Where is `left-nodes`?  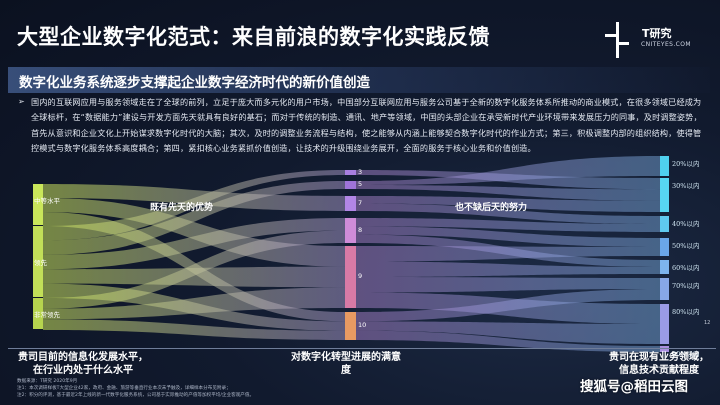 left-nodes is located at coordinates (38, 256).